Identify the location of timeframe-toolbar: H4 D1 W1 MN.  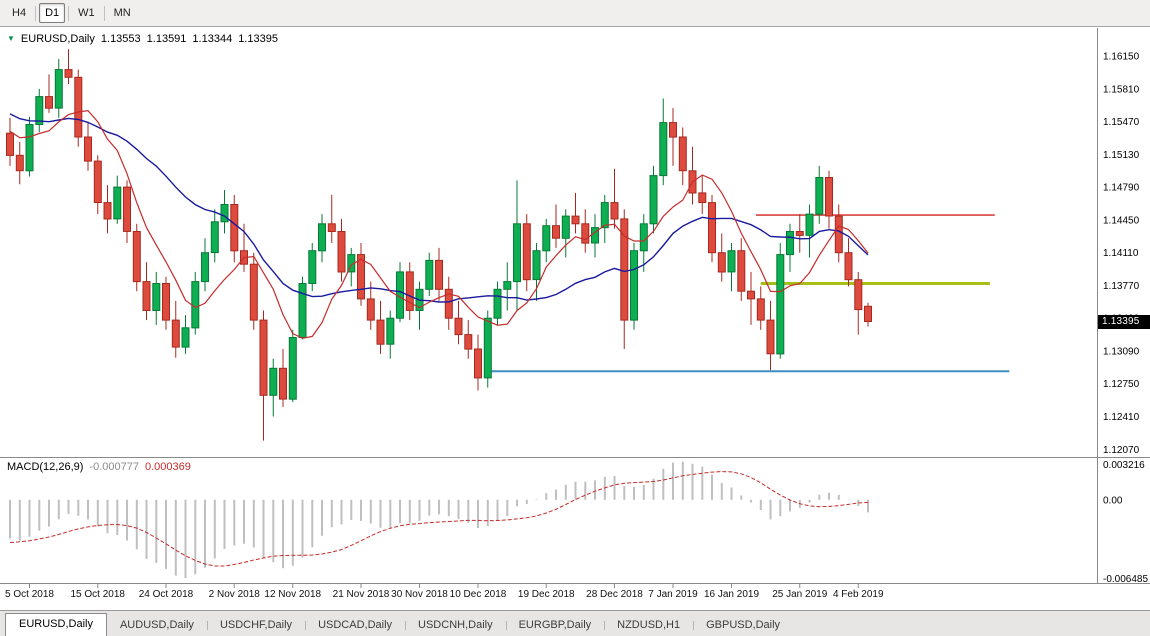
(575, 13).